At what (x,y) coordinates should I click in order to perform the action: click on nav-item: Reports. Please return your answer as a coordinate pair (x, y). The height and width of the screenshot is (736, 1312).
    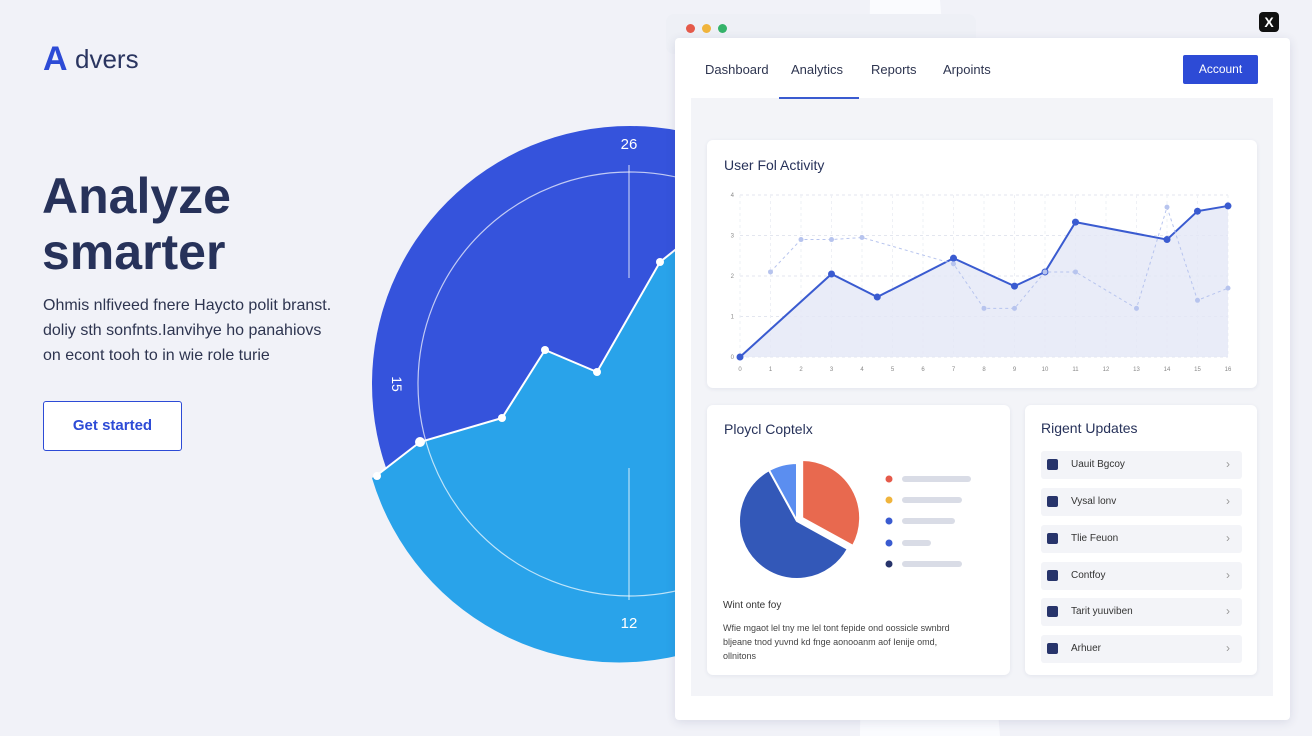
    Looking at the image, I should click on (894, 69).